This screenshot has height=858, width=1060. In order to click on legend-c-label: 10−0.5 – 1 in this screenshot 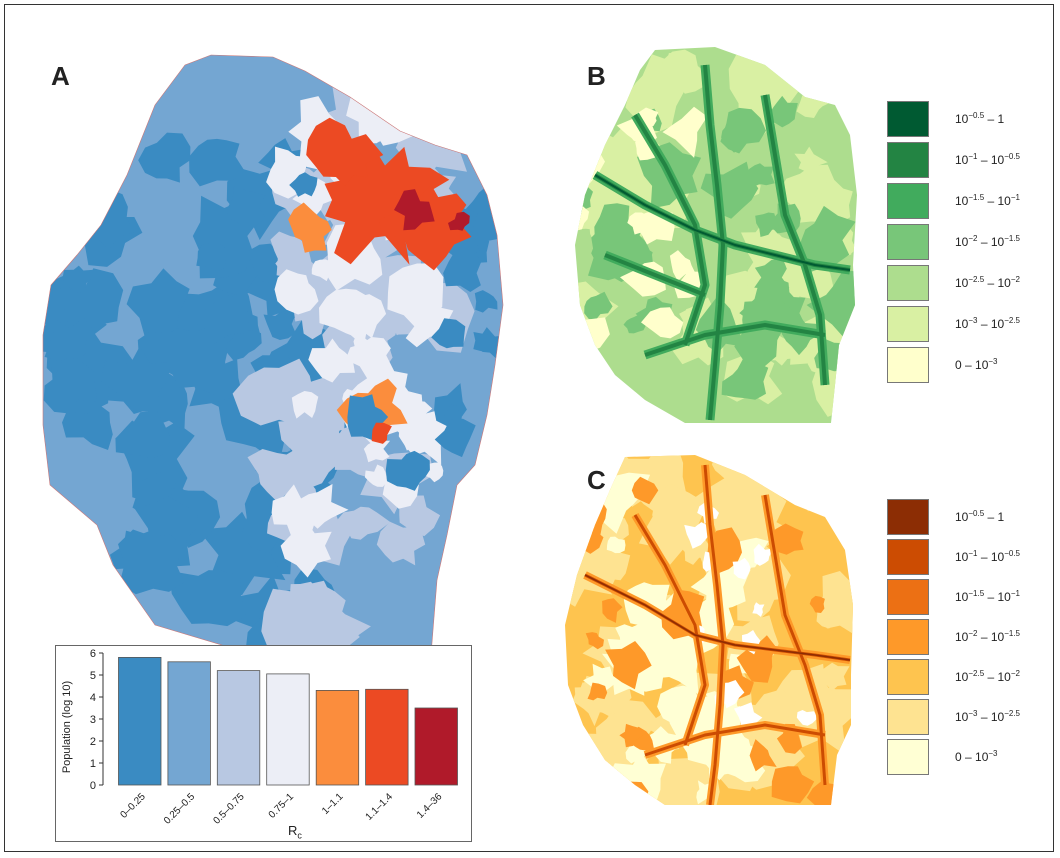, I will do `click(980, 516)`.